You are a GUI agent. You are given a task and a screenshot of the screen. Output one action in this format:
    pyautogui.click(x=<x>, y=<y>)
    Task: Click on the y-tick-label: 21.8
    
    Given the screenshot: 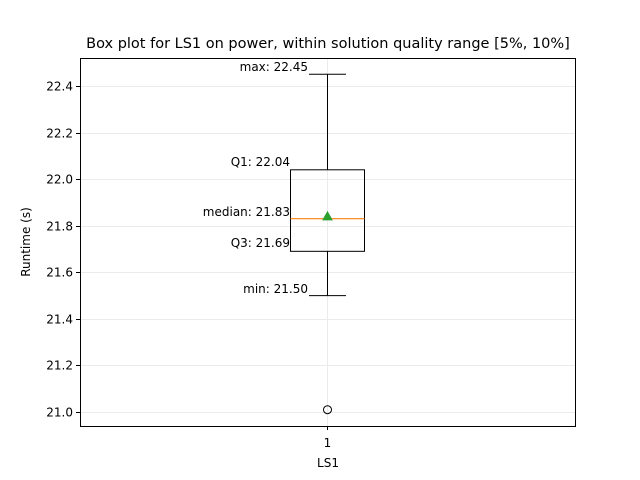 What is the action you would take?
    pyautogui.click(x=59, y=227)
    